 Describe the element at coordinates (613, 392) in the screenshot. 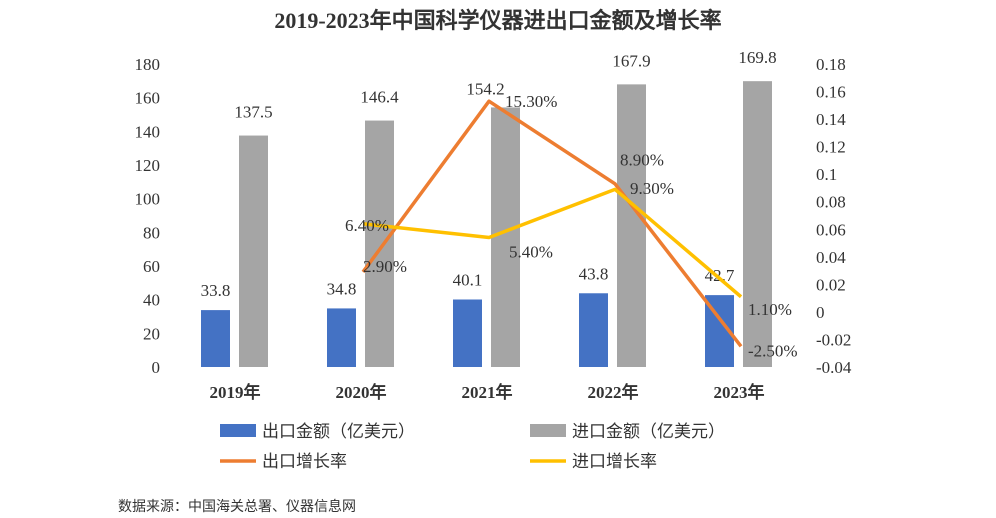

I see `x-tick-label: 2022年` at that location.